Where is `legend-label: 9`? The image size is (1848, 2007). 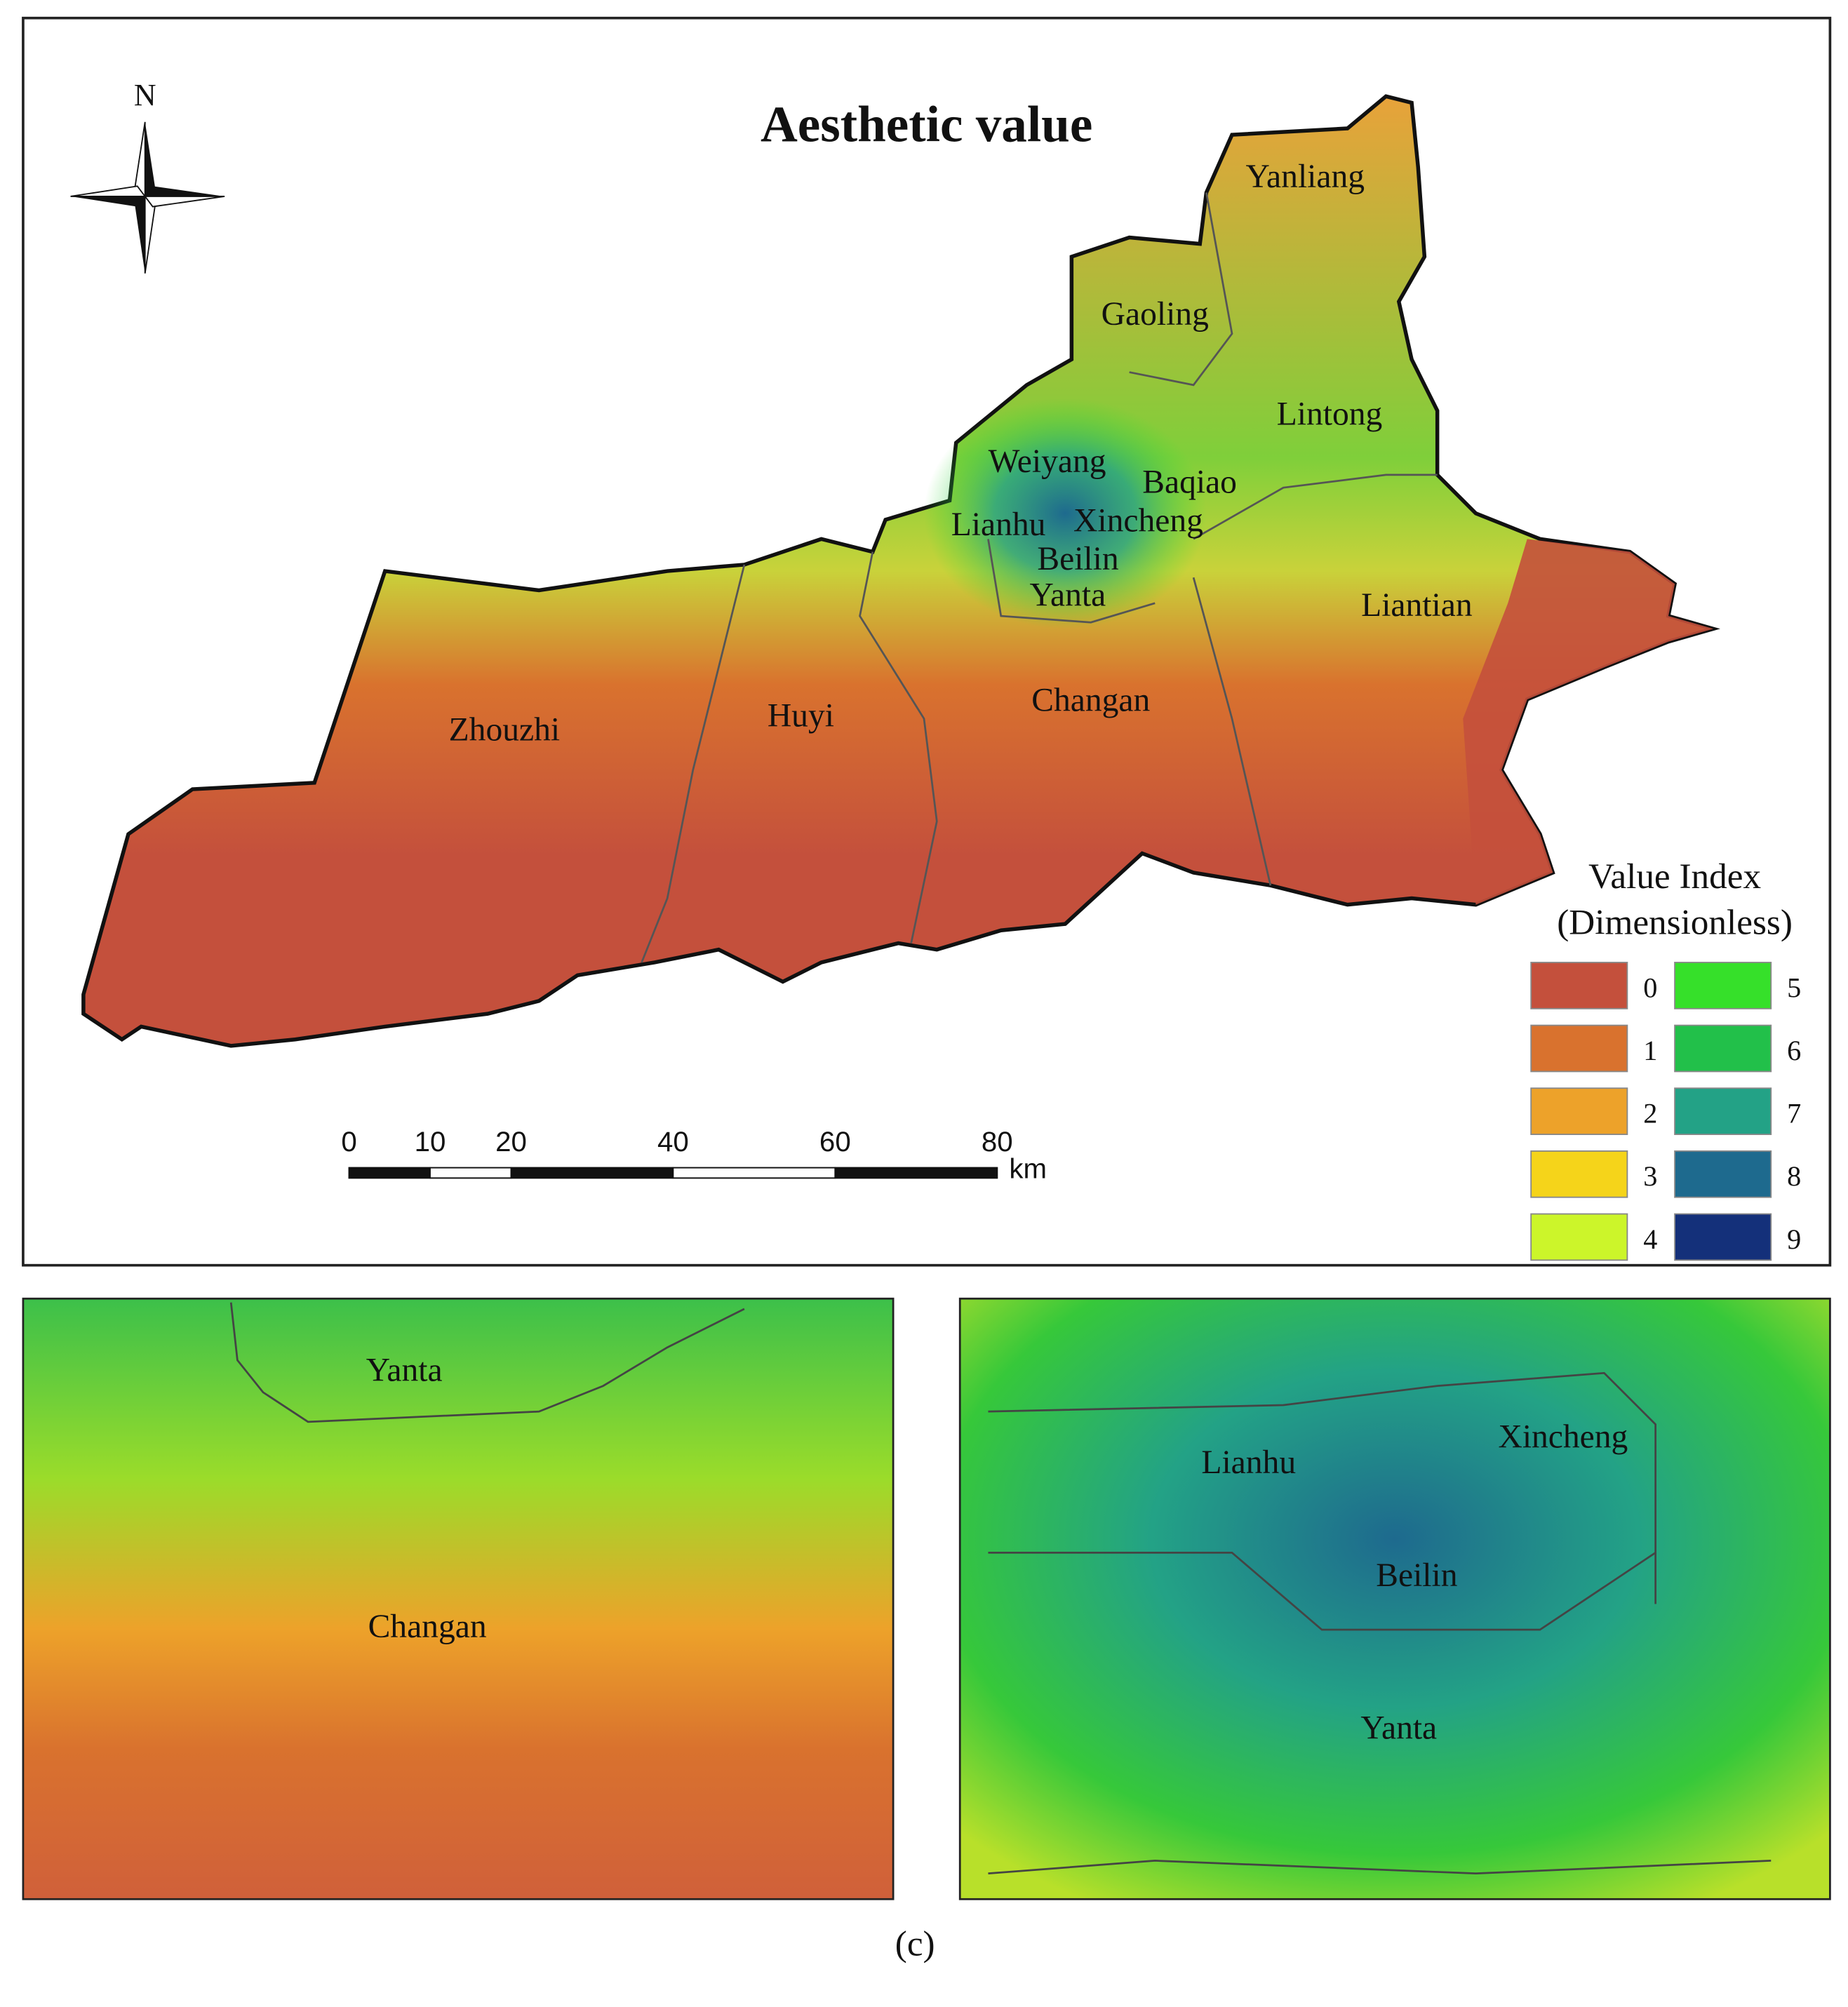
legend-label: 9 is located at coordinates (1794, 1239).